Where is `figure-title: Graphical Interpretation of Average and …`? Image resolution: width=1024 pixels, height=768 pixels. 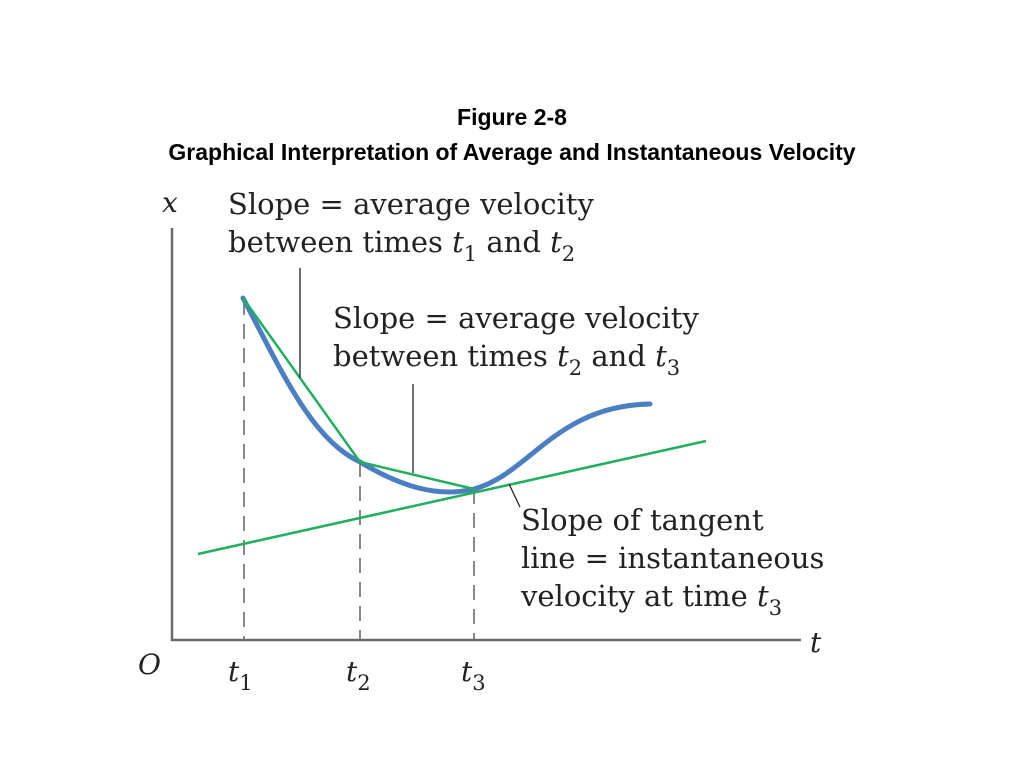 figure-title: Graphical Interpretation of Average and … is located at coordinates (512, 152).